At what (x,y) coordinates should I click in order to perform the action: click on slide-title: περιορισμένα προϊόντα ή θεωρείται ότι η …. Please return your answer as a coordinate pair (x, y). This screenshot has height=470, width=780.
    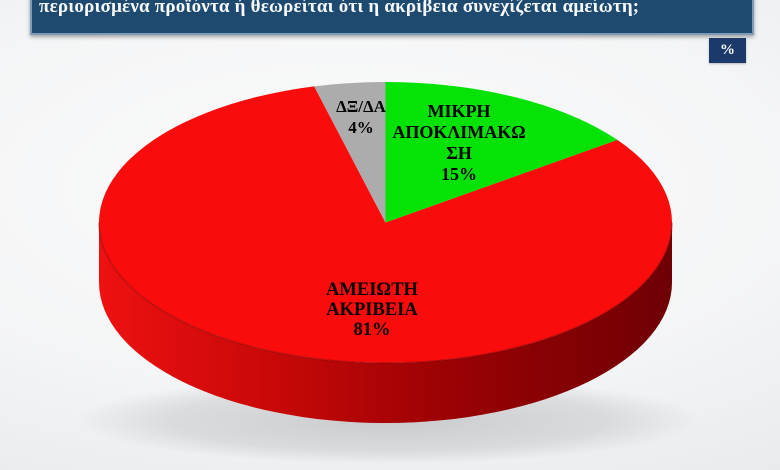
    Looking at the image, I should click on (339, 8).